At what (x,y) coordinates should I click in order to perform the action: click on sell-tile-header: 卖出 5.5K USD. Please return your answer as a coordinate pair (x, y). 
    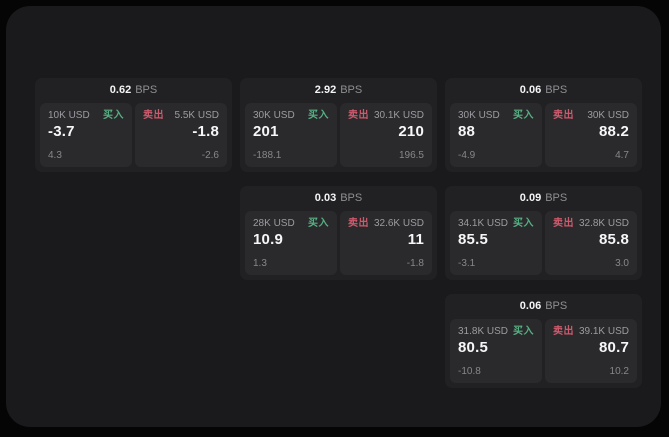
    Looking at the image, I should click on (181, 115).